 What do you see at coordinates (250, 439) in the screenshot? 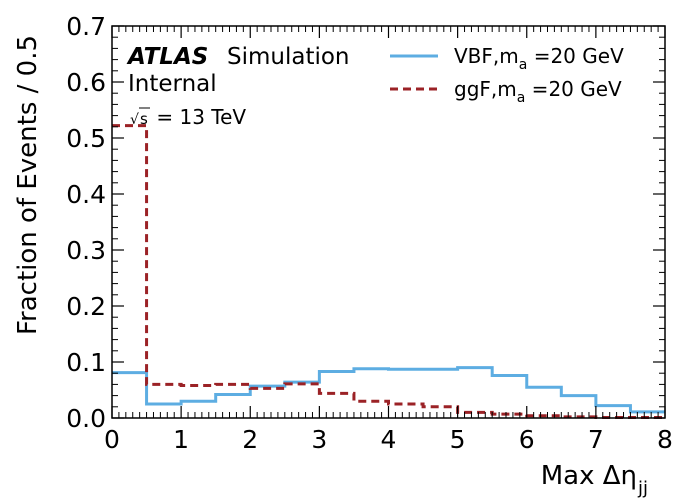
I see `x-tick-label: 2` at bounding box center [250, 439].